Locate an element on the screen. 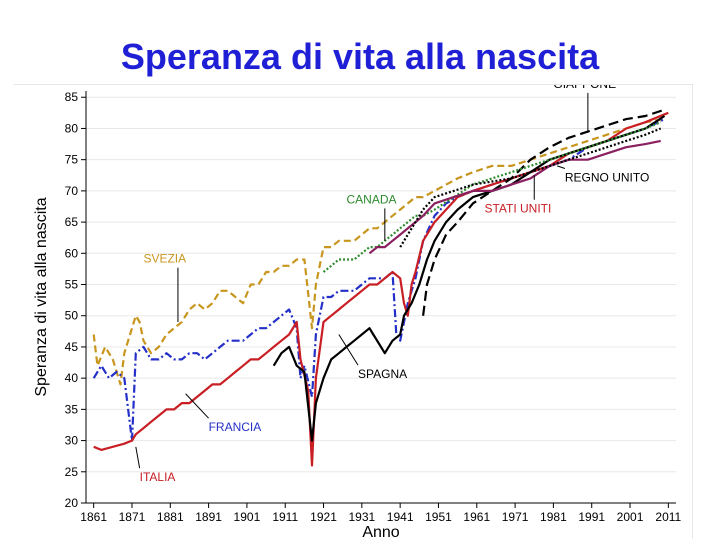  series-line-stati-uniti is located at coordinates (514, 197).